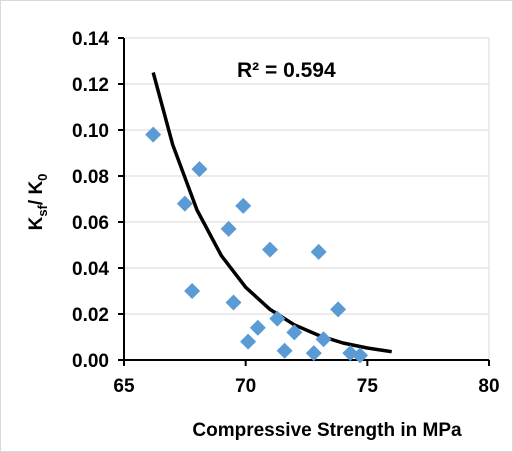 The image size is (513, 452). I want to click on y-axis-label-sub2: 0, so click(42, 177).